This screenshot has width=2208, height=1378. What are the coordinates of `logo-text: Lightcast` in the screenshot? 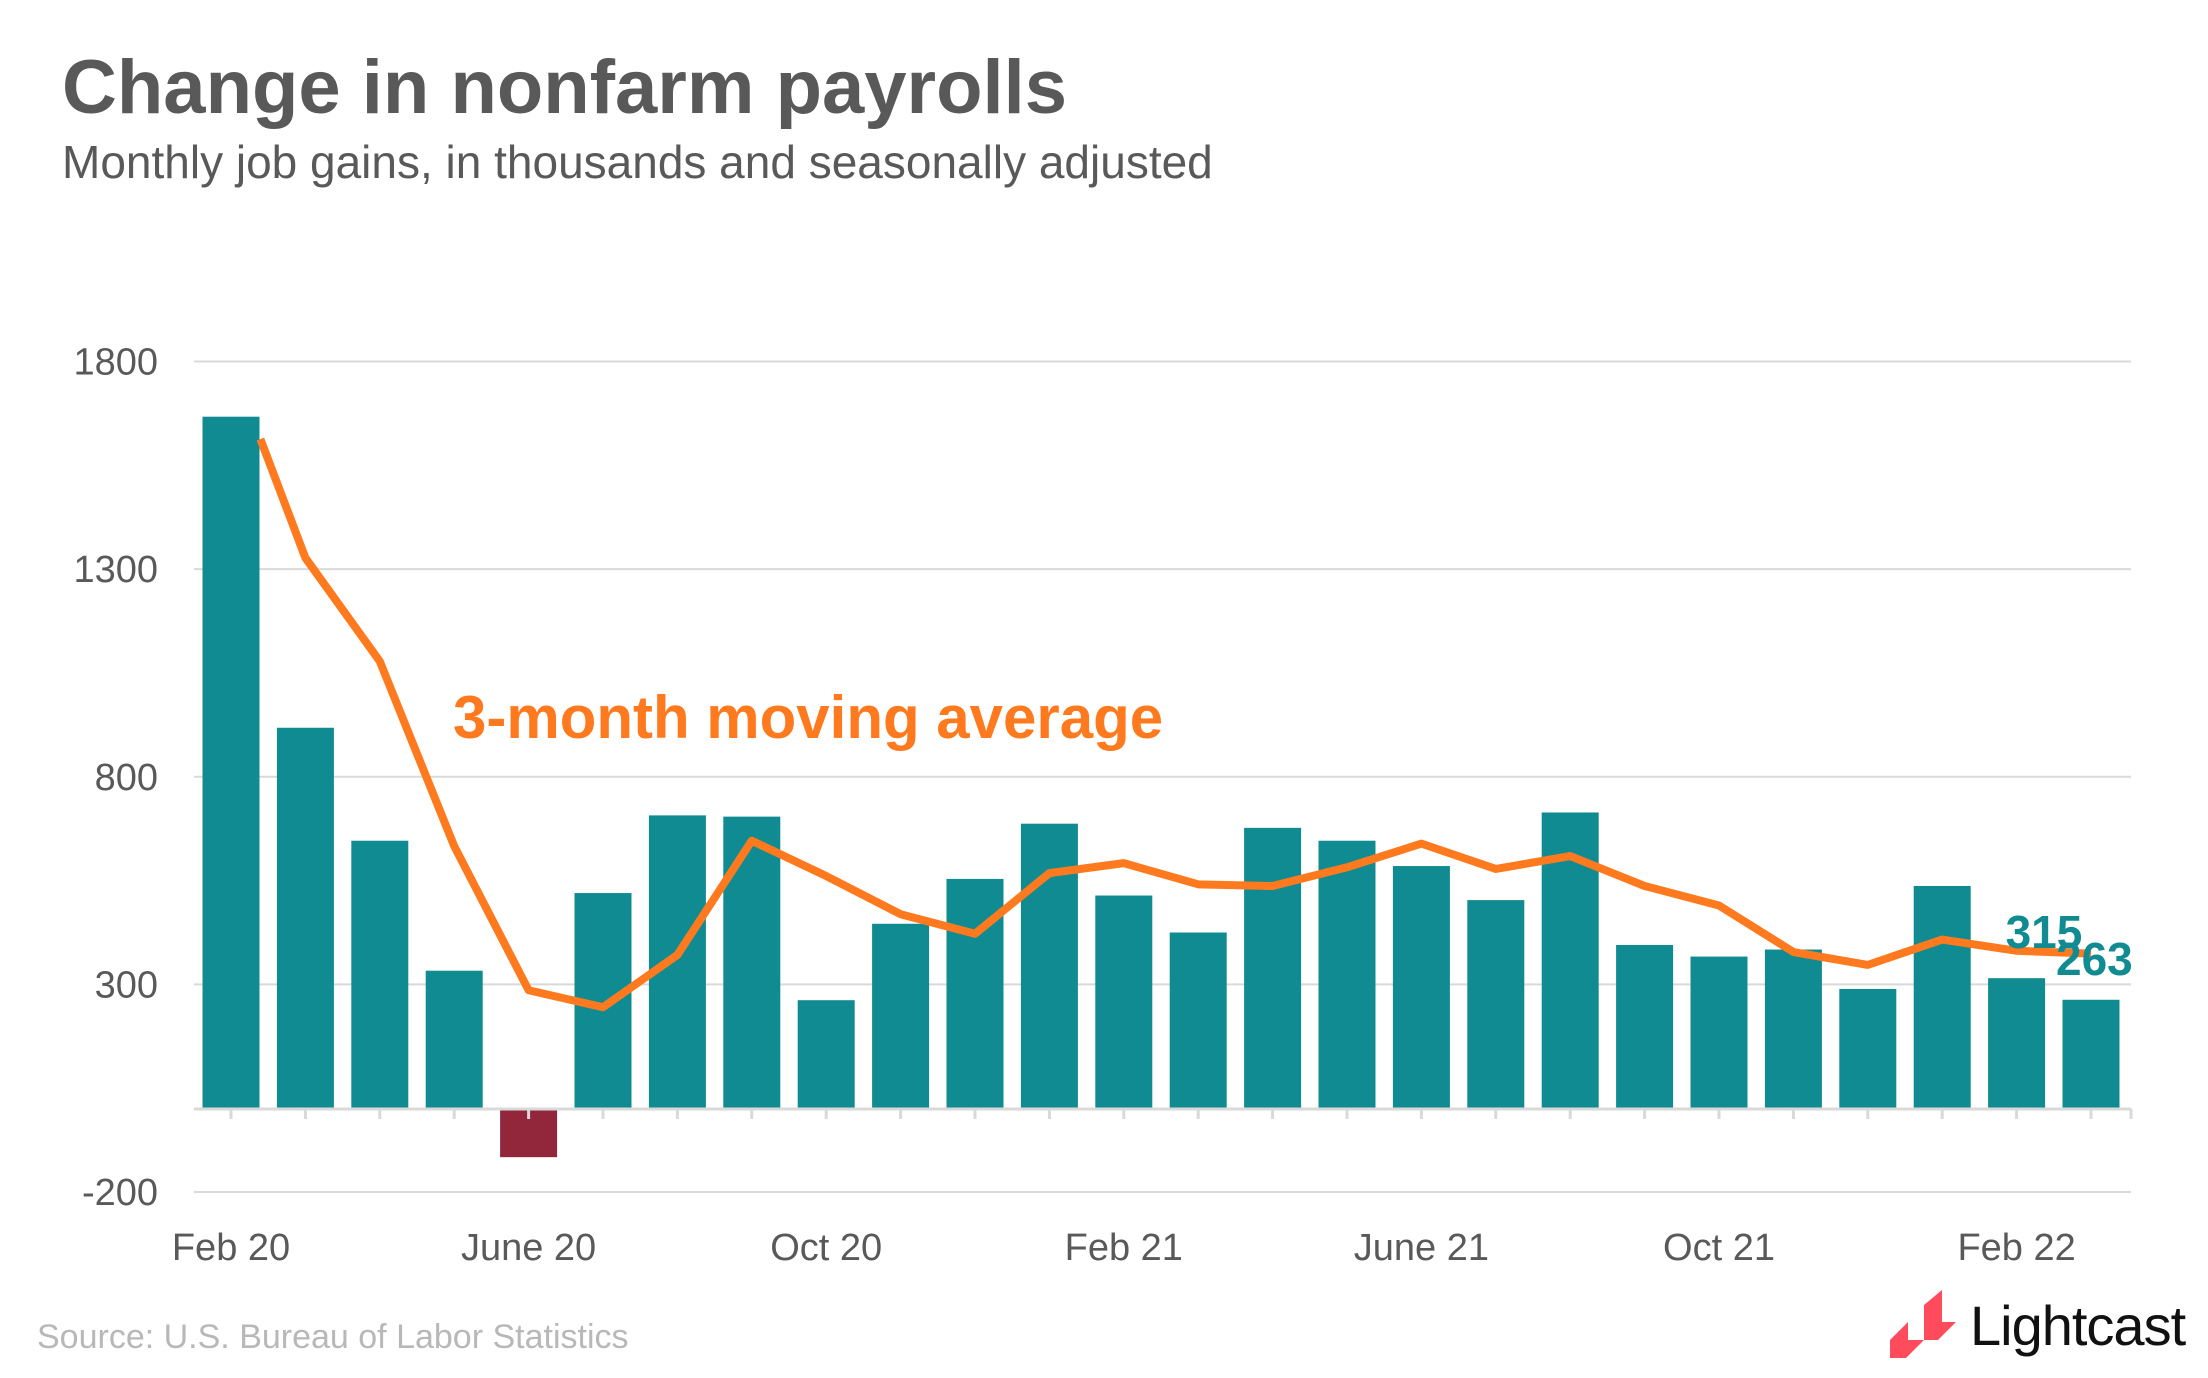 It's located at (2078, 1325).